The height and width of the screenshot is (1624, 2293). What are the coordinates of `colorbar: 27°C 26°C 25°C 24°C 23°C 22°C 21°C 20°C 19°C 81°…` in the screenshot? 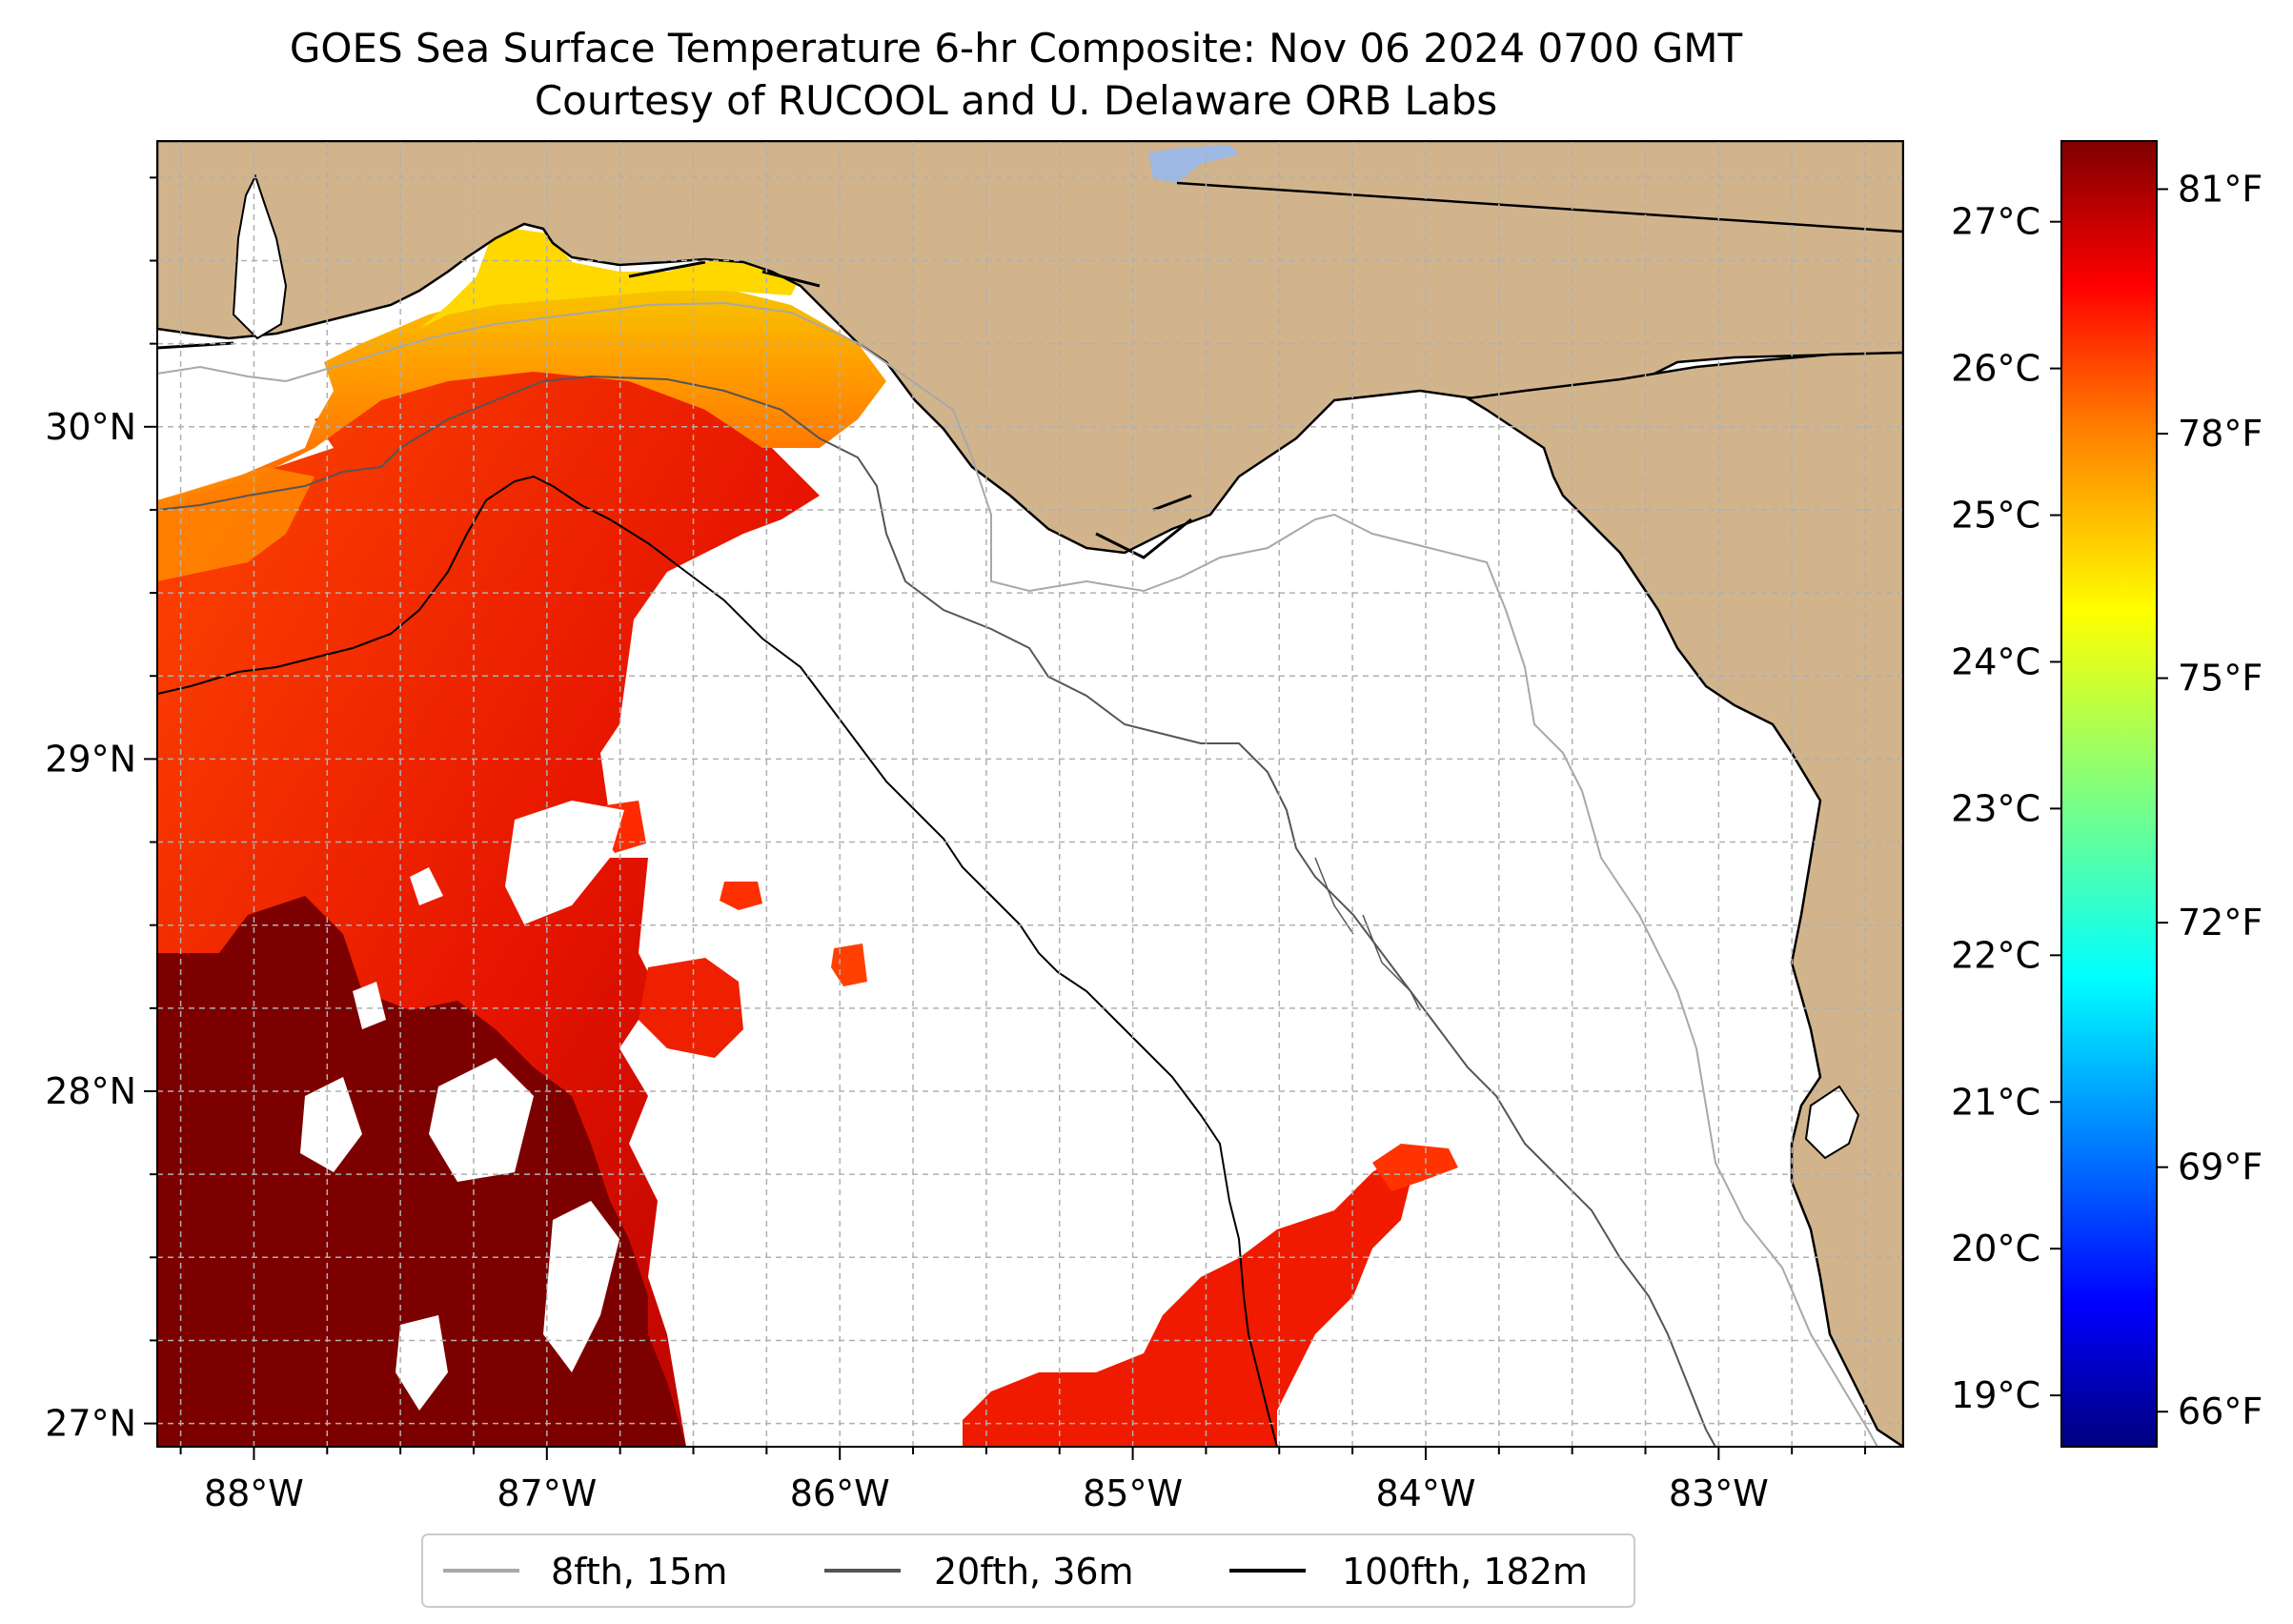 It's located at (2107, 794).